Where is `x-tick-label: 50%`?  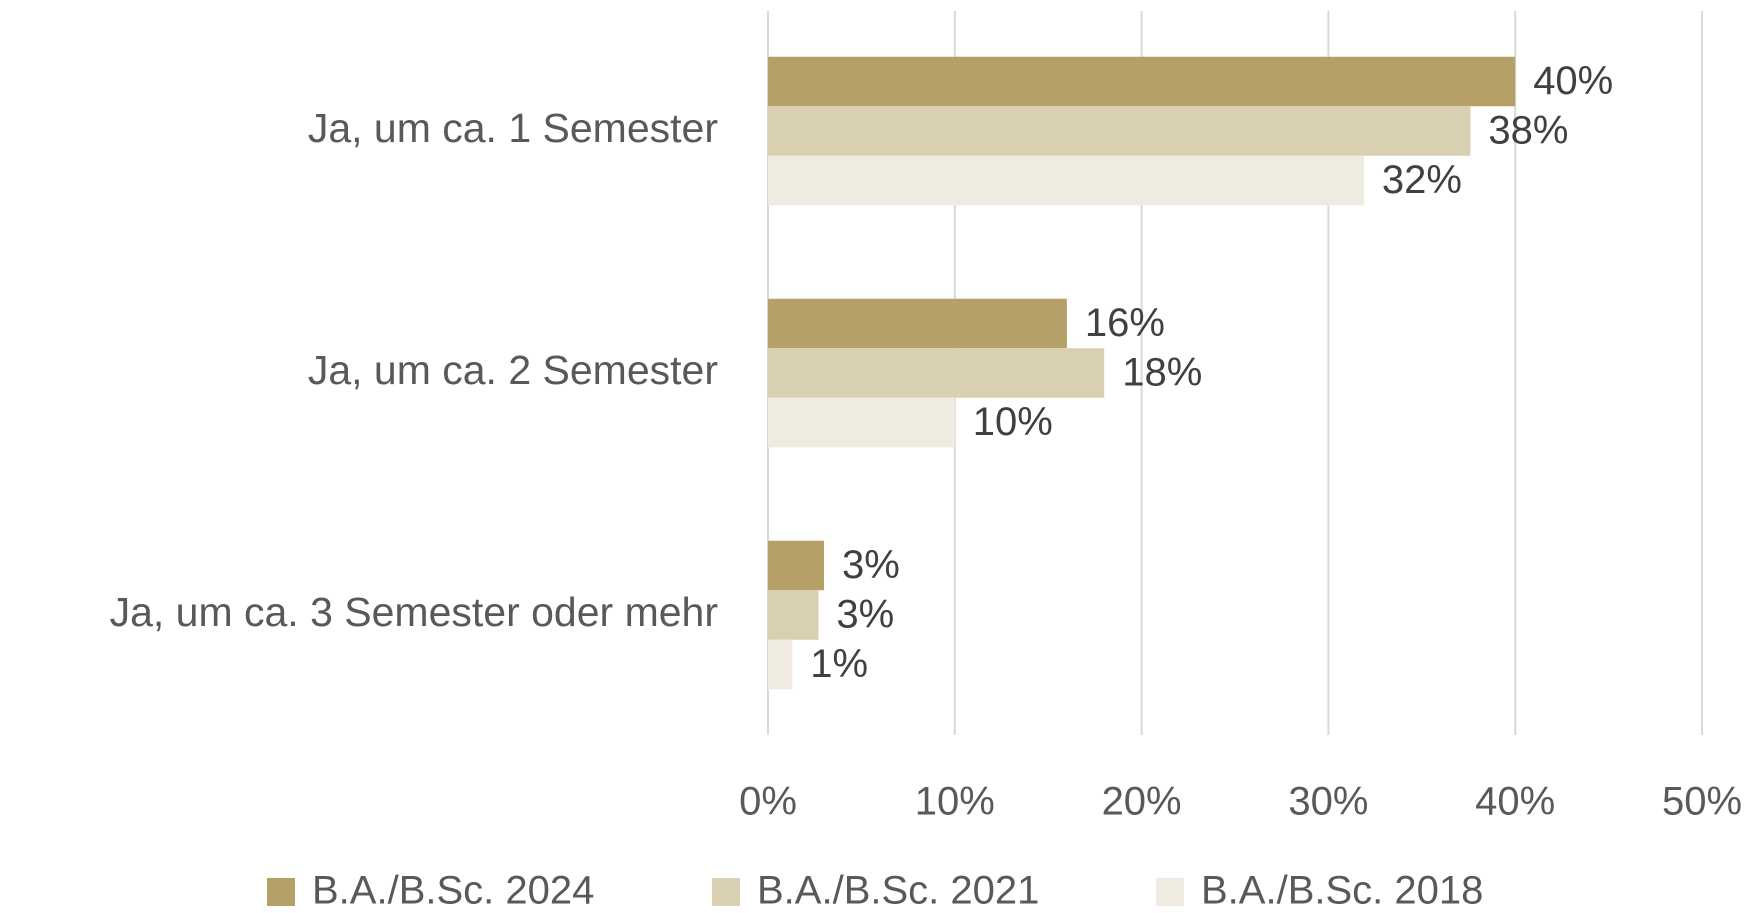 x-tick-label: 50% is located at coordinates (1702, 802).